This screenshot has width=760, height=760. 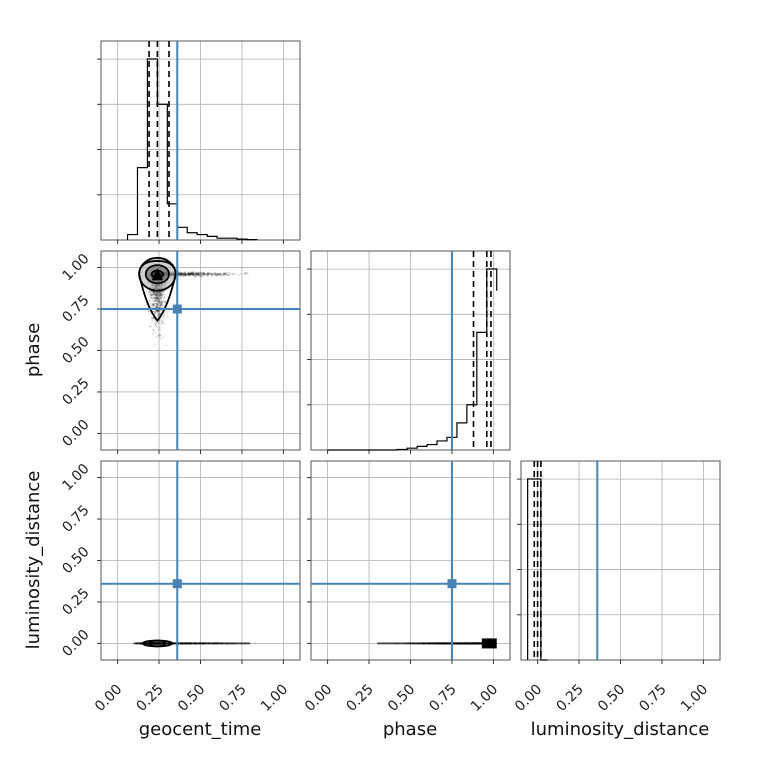 I want to click on density-layer, so click(x=437, y=643).